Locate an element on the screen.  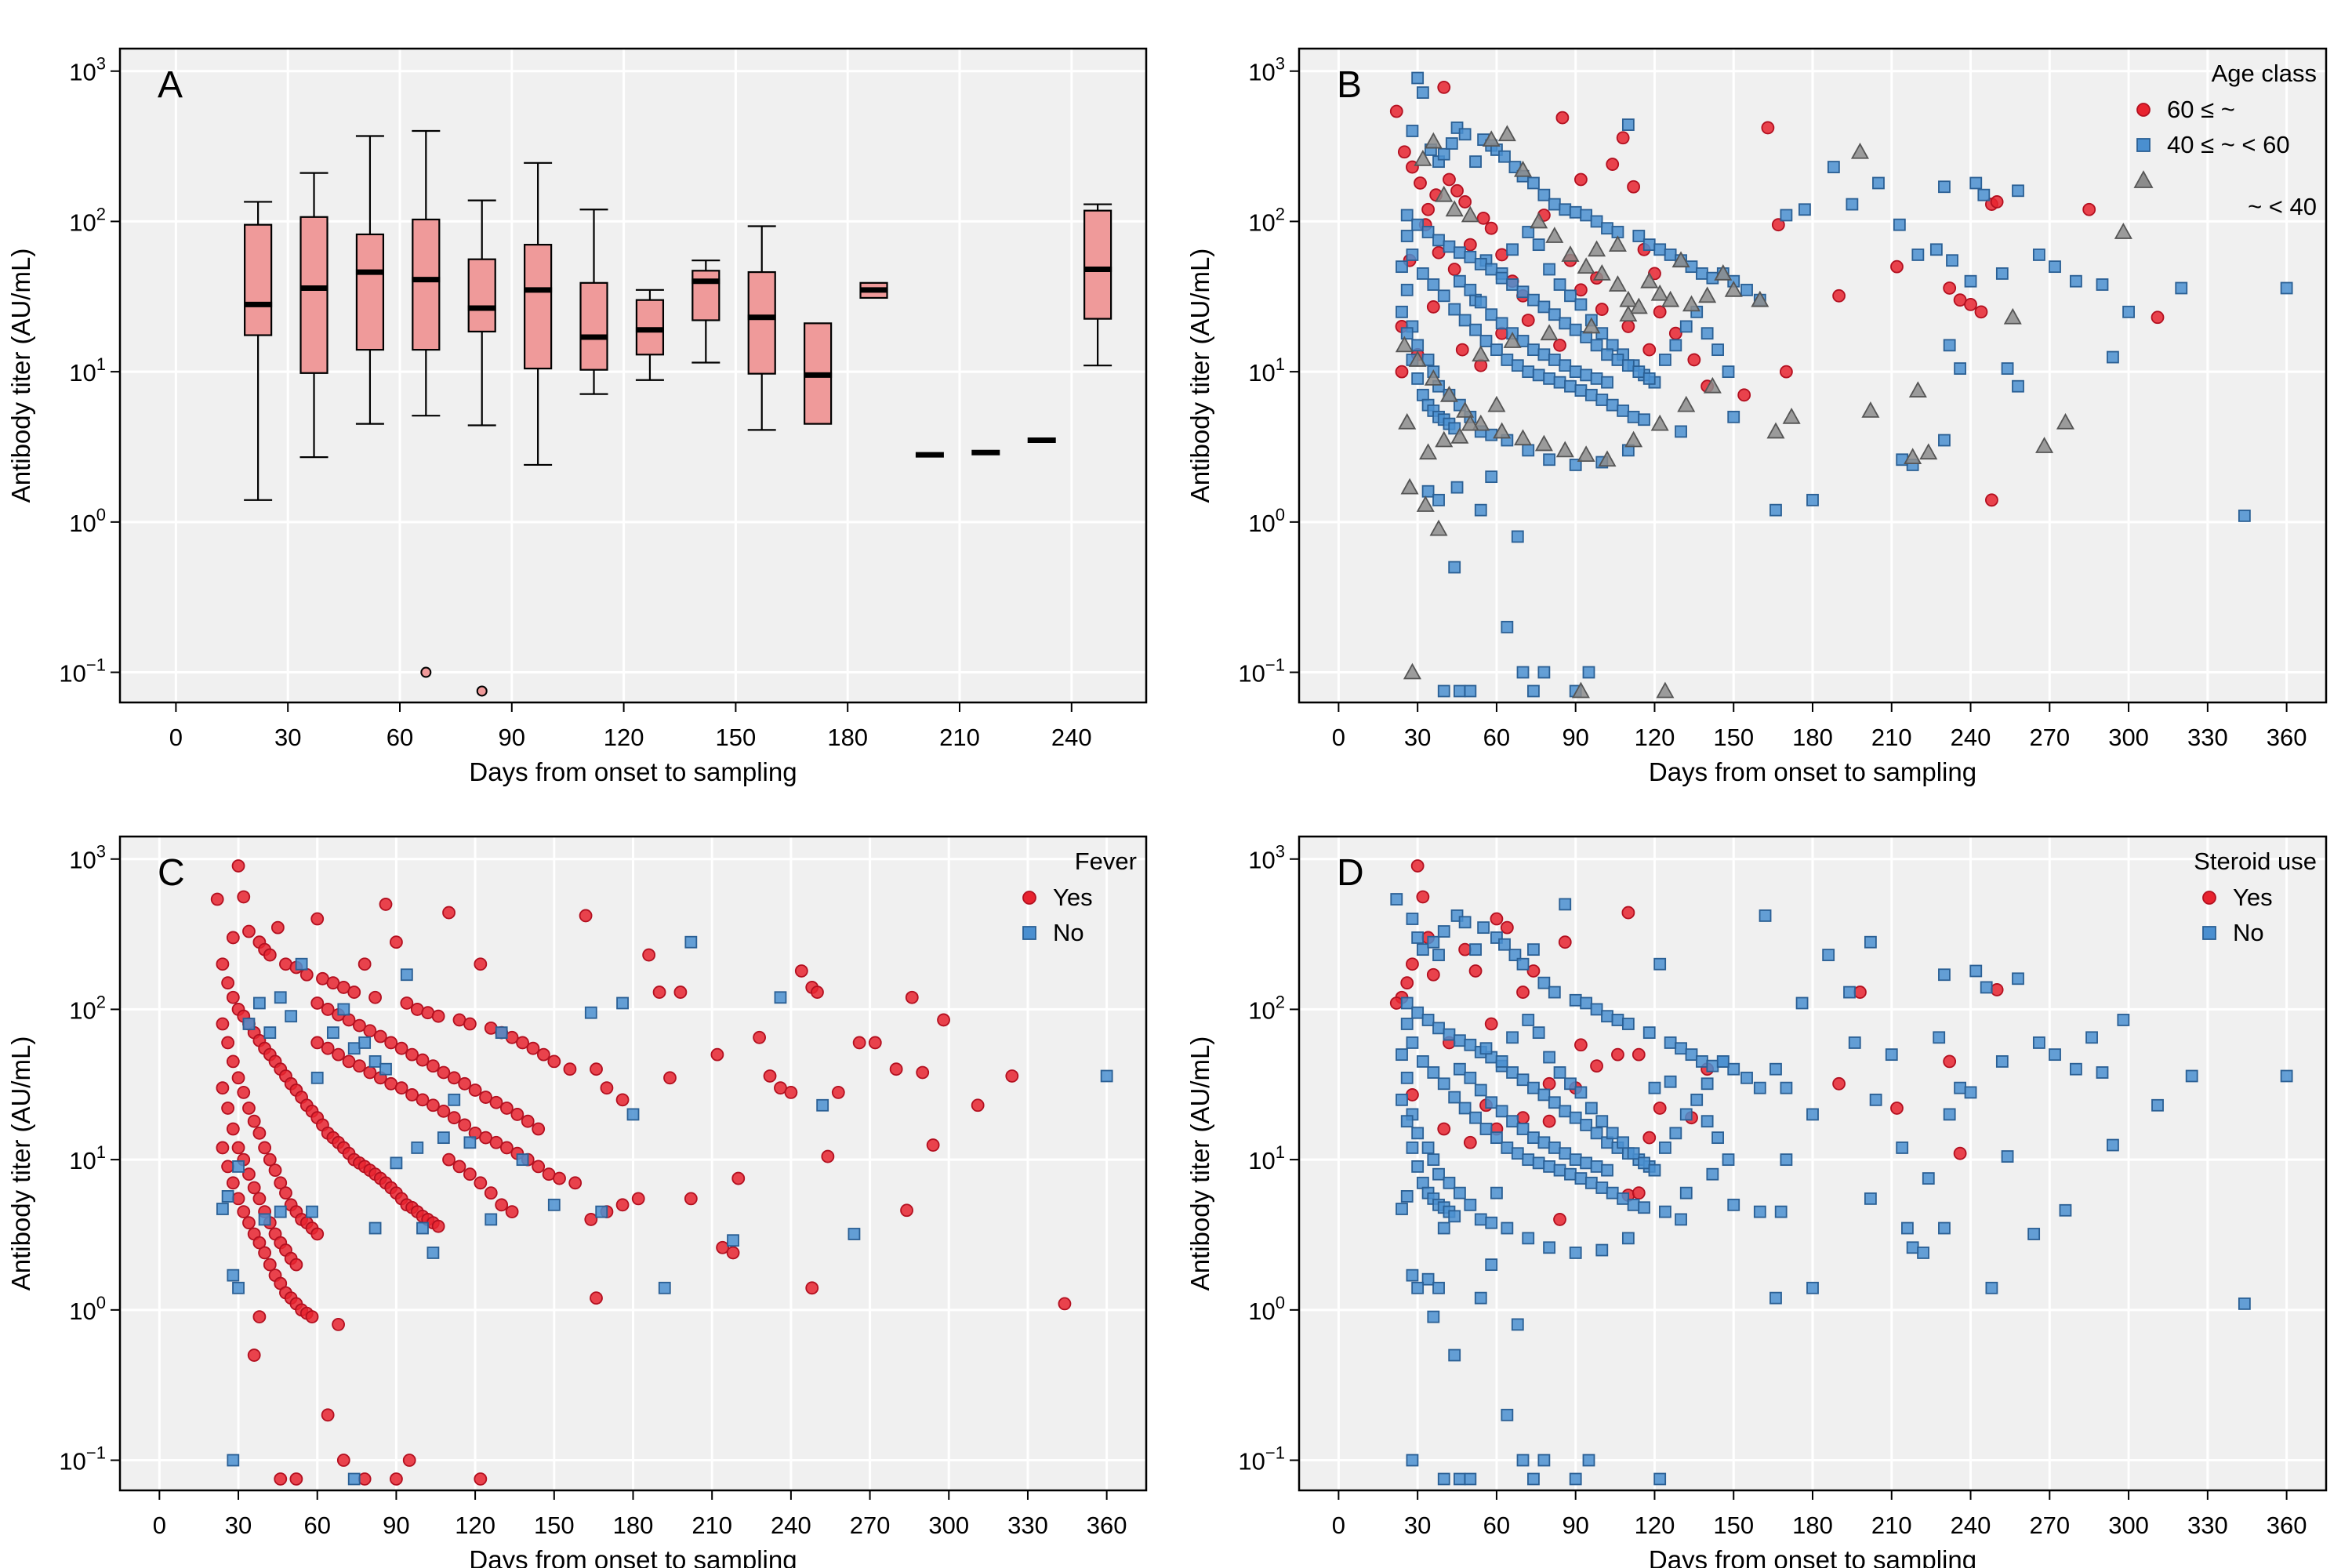
legend: Age class 60 ≤ ~ 40 ≤ ~ < 60 ~ < 40 is located at coordinates (2225, 140).